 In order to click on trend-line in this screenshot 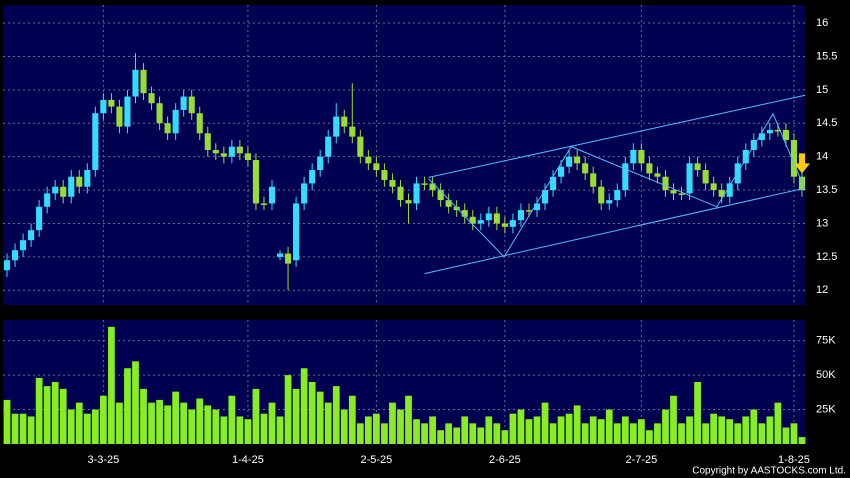, I will do `click(615, 231)`.